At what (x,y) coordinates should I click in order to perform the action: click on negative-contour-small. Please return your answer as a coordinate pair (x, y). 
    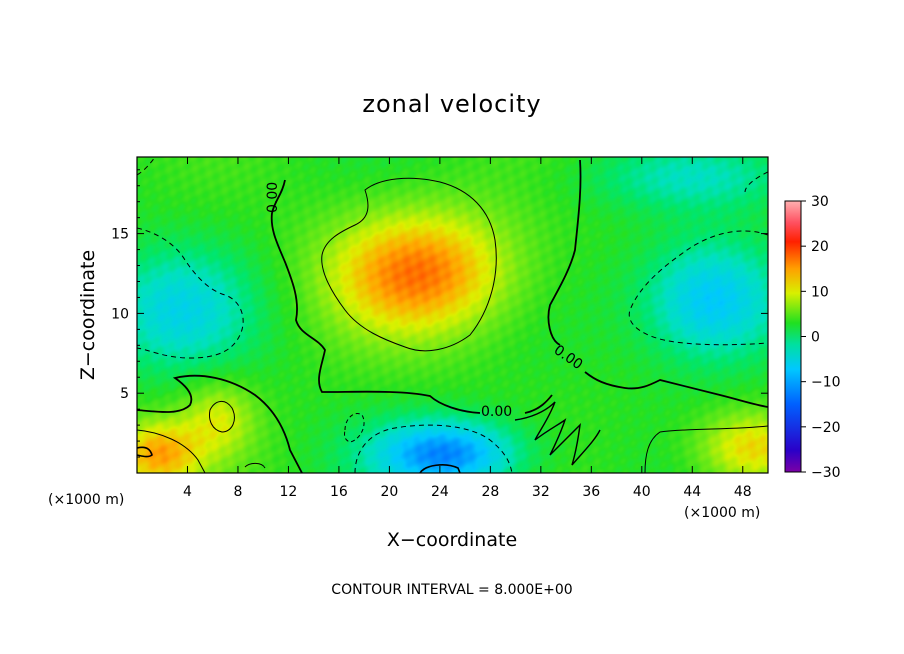
    Looking at the image, I should click on (354, 428).